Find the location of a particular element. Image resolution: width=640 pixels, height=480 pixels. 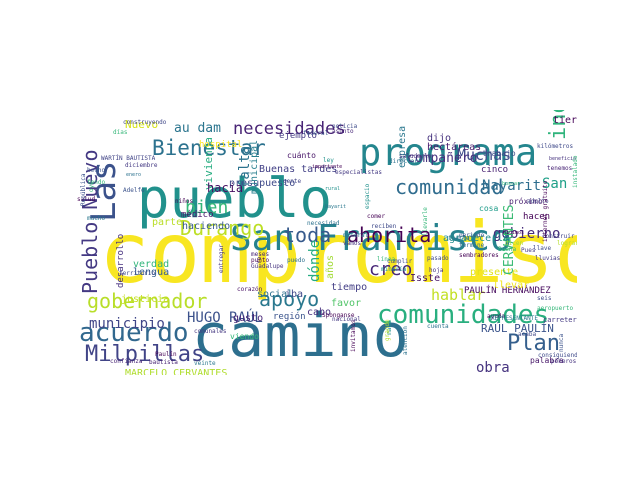

word: ley is located at coordinates (328, 160).